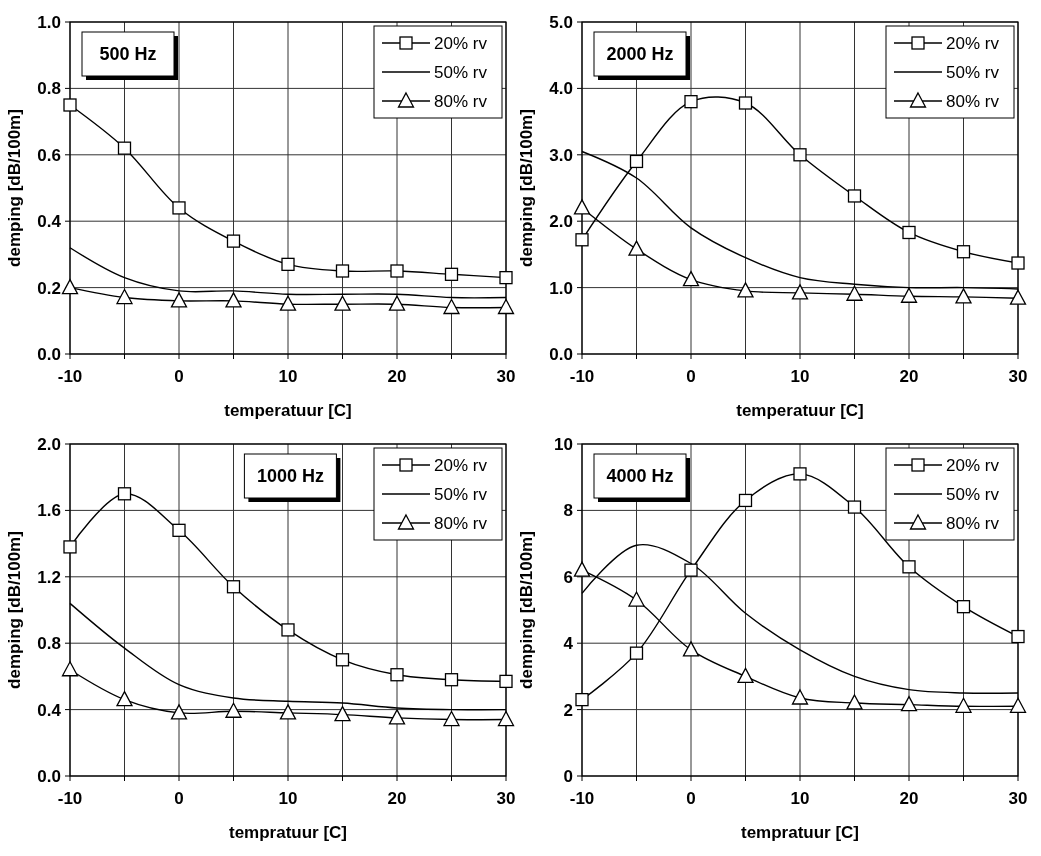 The image size is (1041, 856). What do you see at coordinates (461, 465) in the screenshot?
I see `legend-label: 20% rv` at bounding box center [461, 465].